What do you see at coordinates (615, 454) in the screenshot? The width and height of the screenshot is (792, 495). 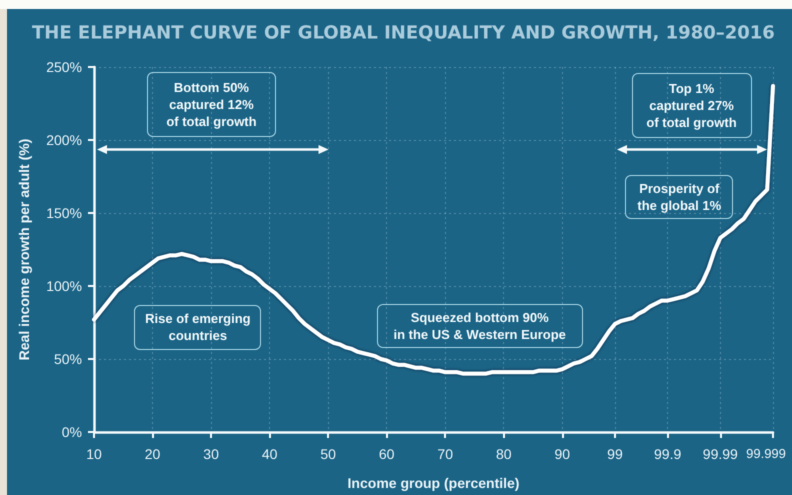 I see `x-tick-label: 99` at bounding box center [615, 454].